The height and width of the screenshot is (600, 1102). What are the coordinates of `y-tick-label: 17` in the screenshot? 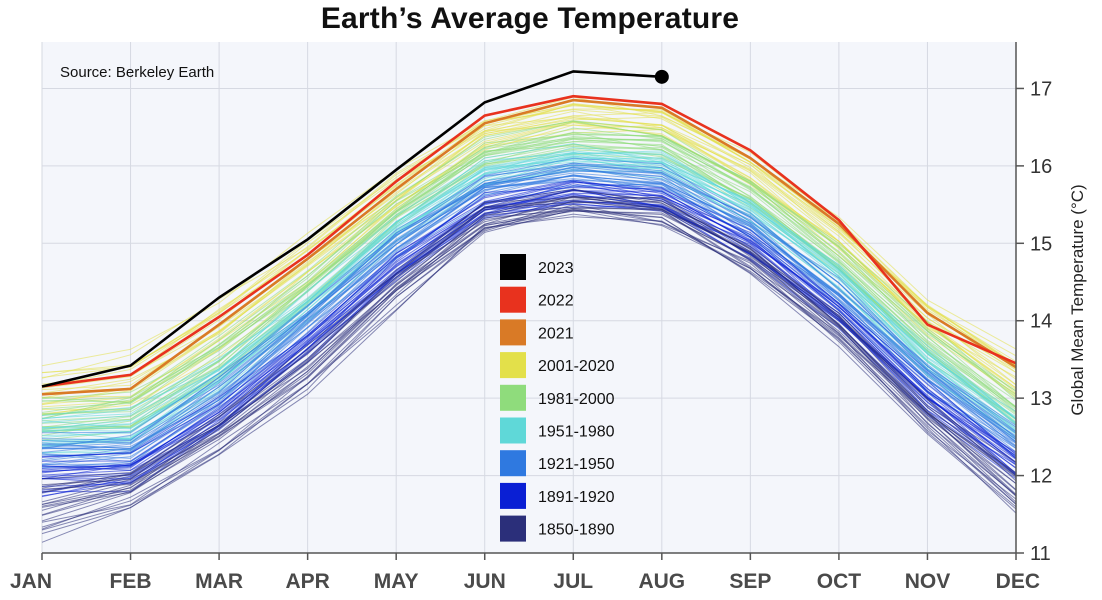 It's located at (1041, 89).